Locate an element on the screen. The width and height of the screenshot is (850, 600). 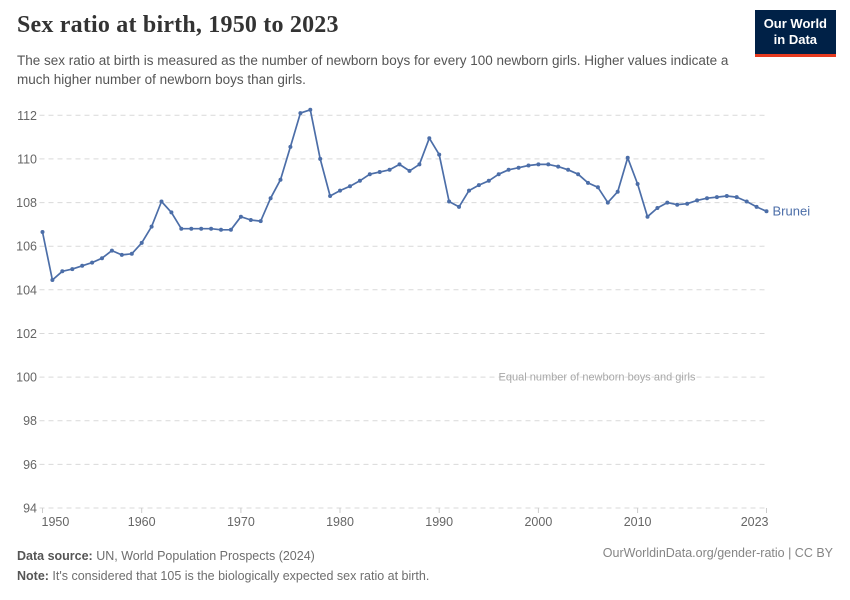
note-label: Note: is located at coordinates (33, 576).